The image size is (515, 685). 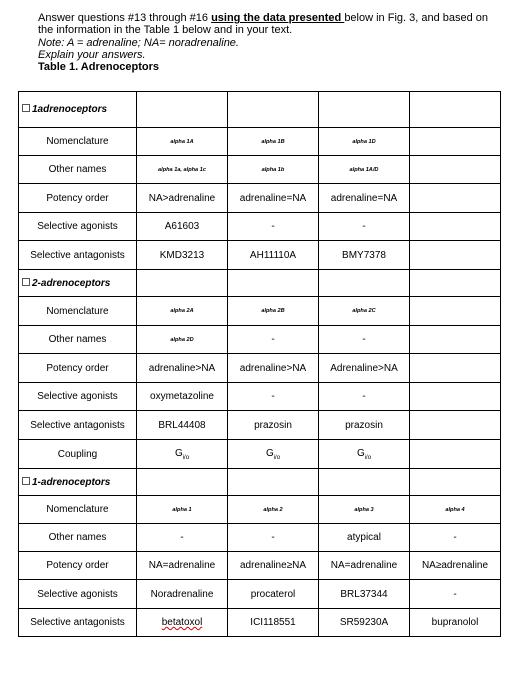 I want to click on table-cell: A61603, so click(x=182, y=226).